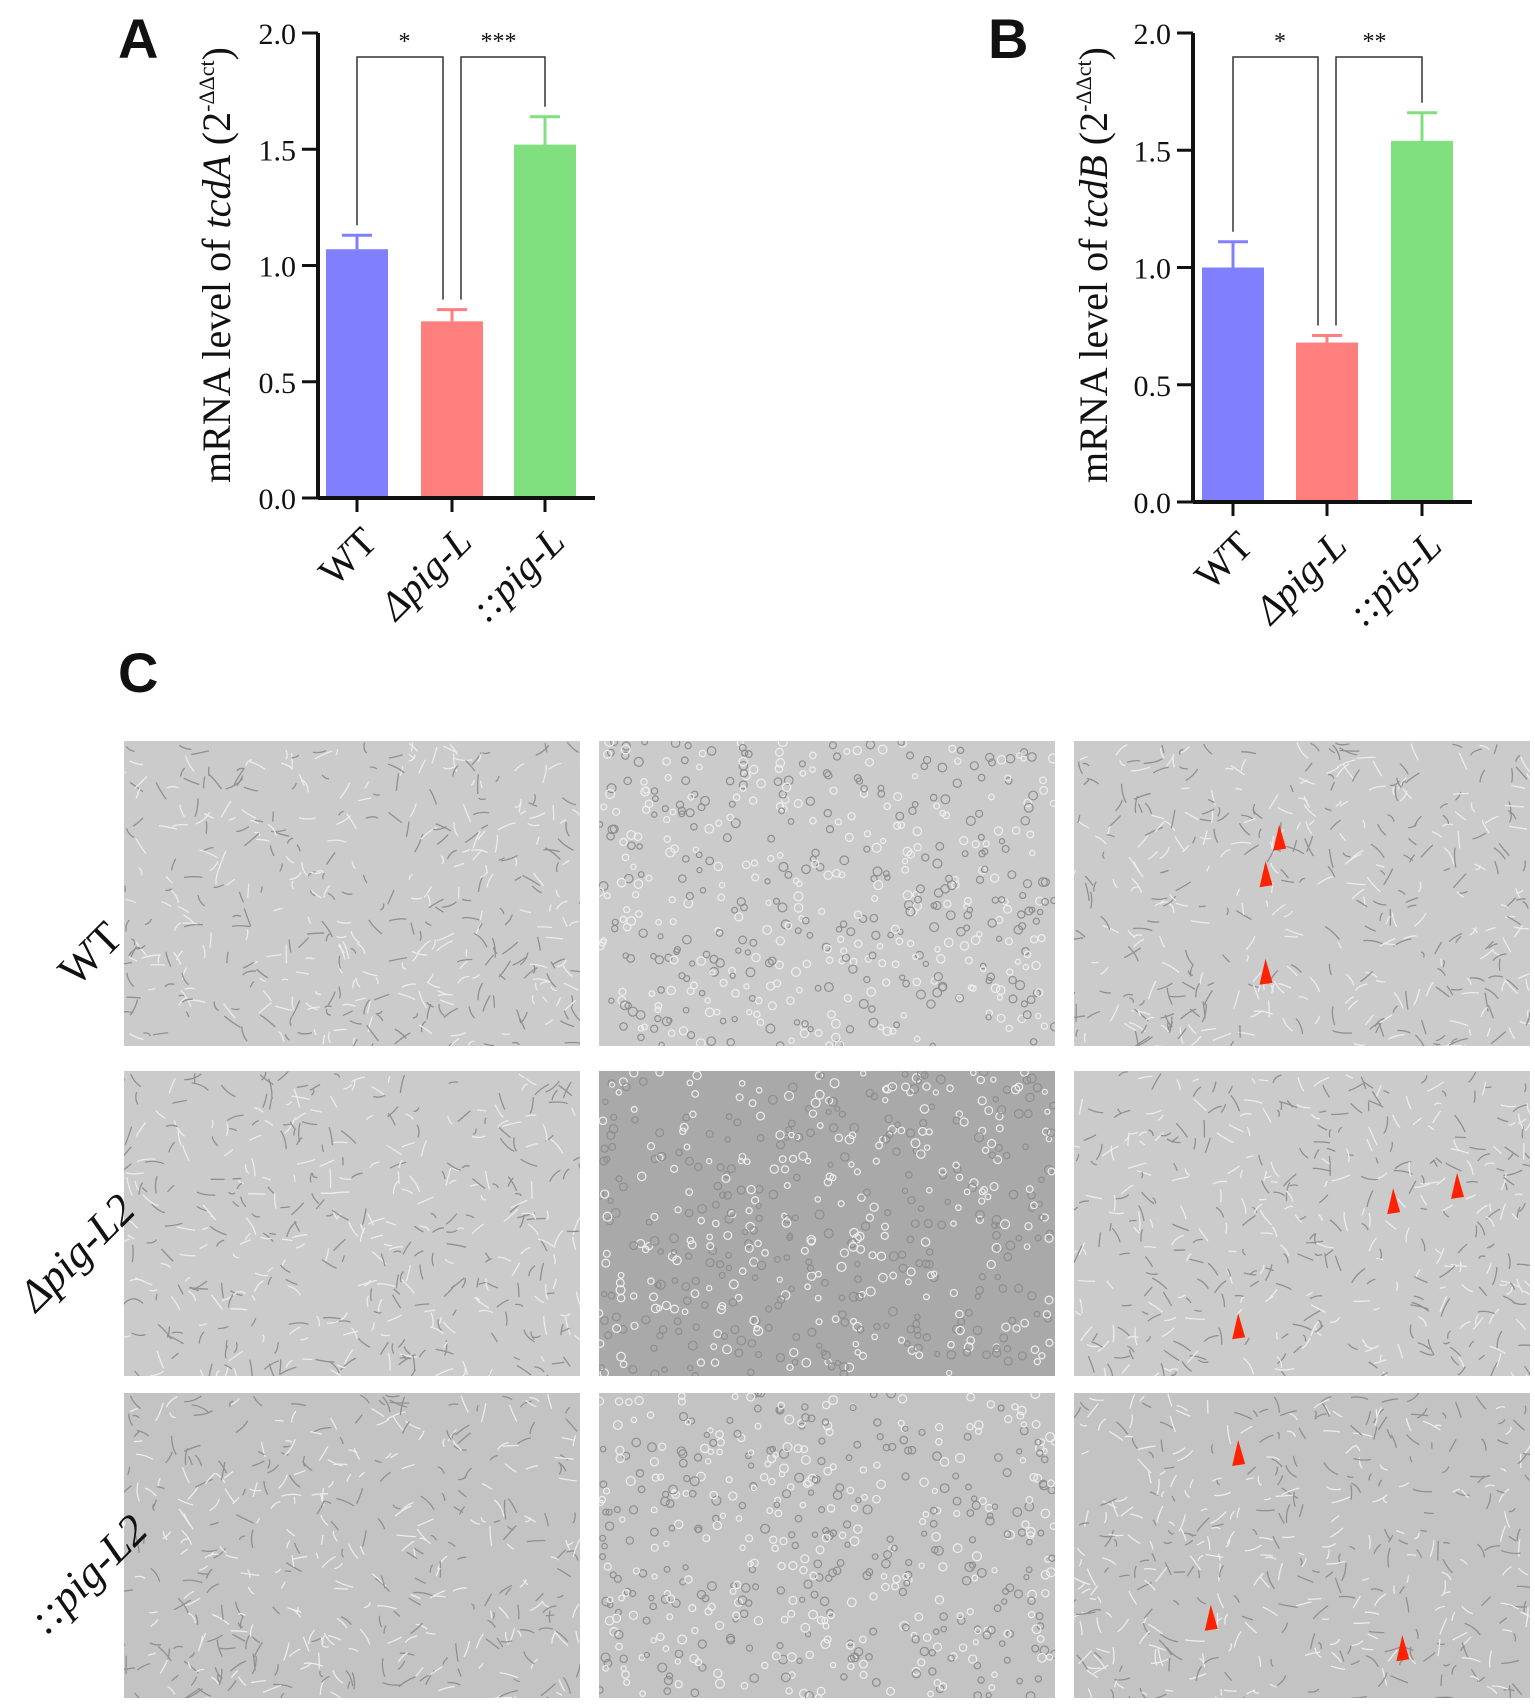 This screenshot has width=1535, height=1705. I want to click on y-axis-label: mRNA level of tcdB (2-ΔΔct), so click(1093, 265).